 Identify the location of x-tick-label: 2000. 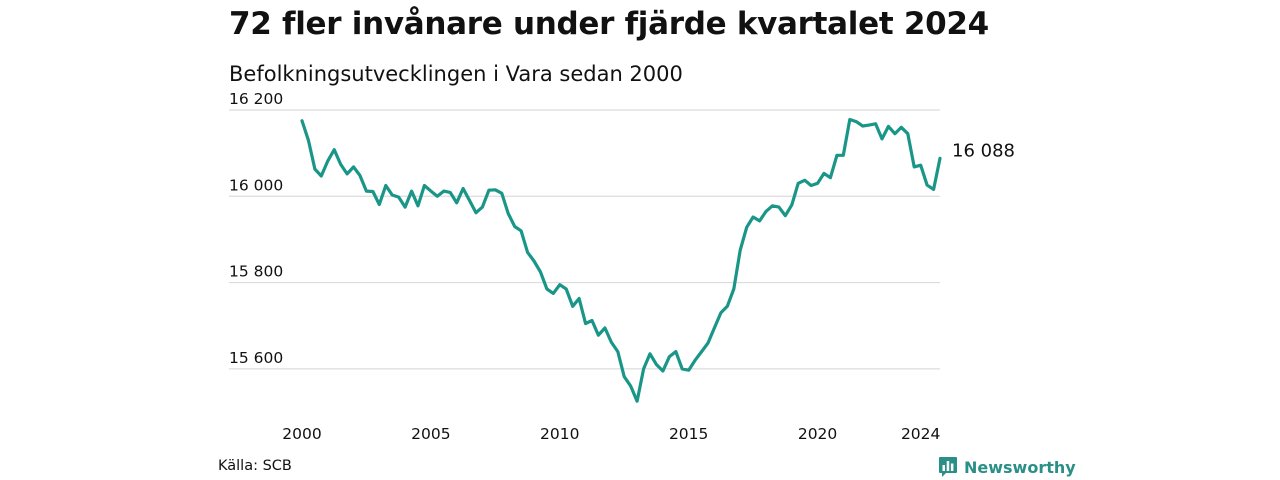
(301, 434).